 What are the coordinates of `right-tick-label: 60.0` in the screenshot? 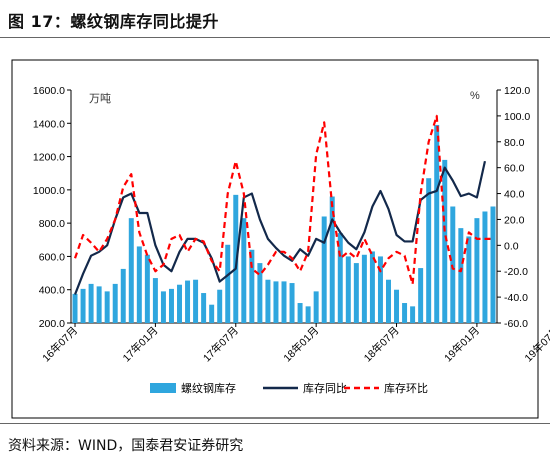 It's located at (514, 169).